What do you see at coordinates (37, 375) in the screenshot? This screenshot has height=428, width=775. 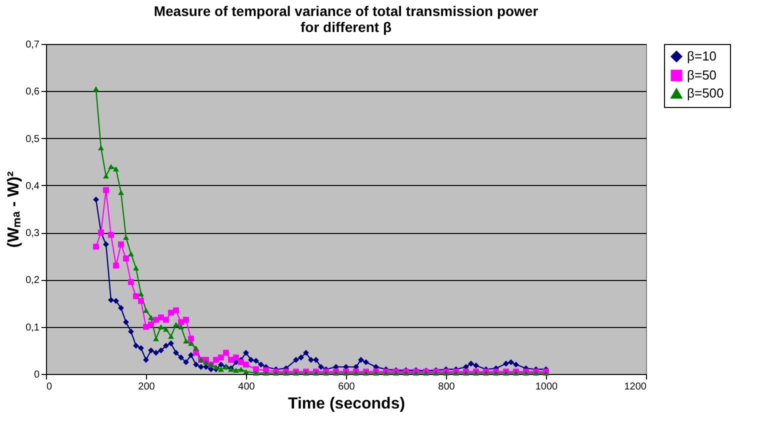 I see `y-tick-label: 0` at bounding box center [37, 375].